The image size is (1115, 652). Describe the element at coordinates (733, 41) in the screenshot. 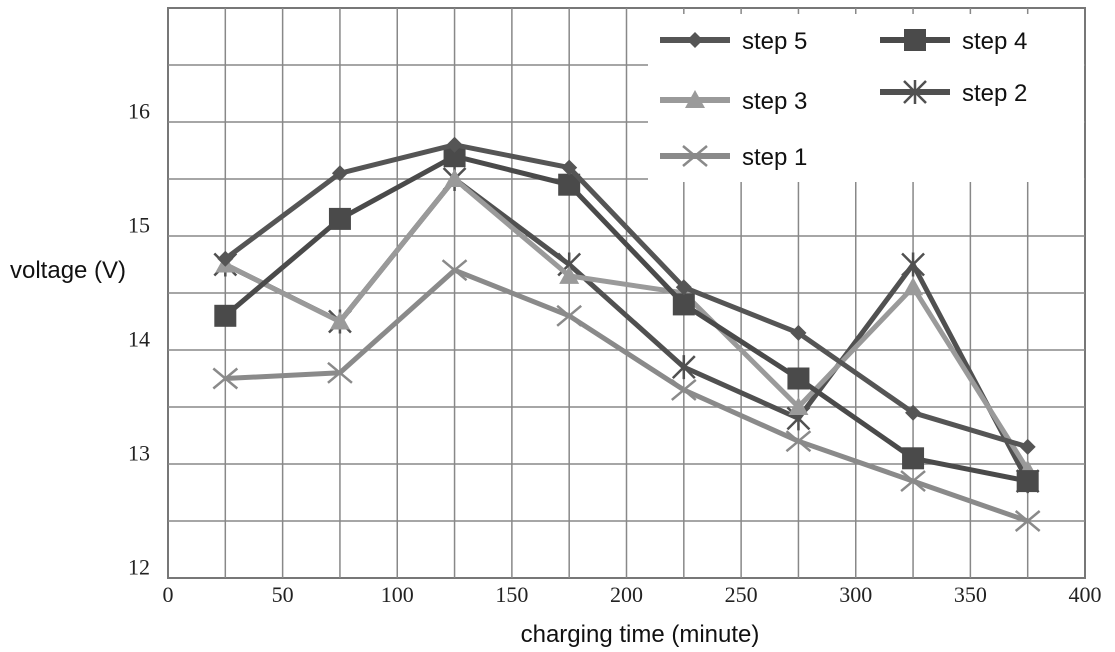

I see `legend-item-step-5: step 5` at that location.